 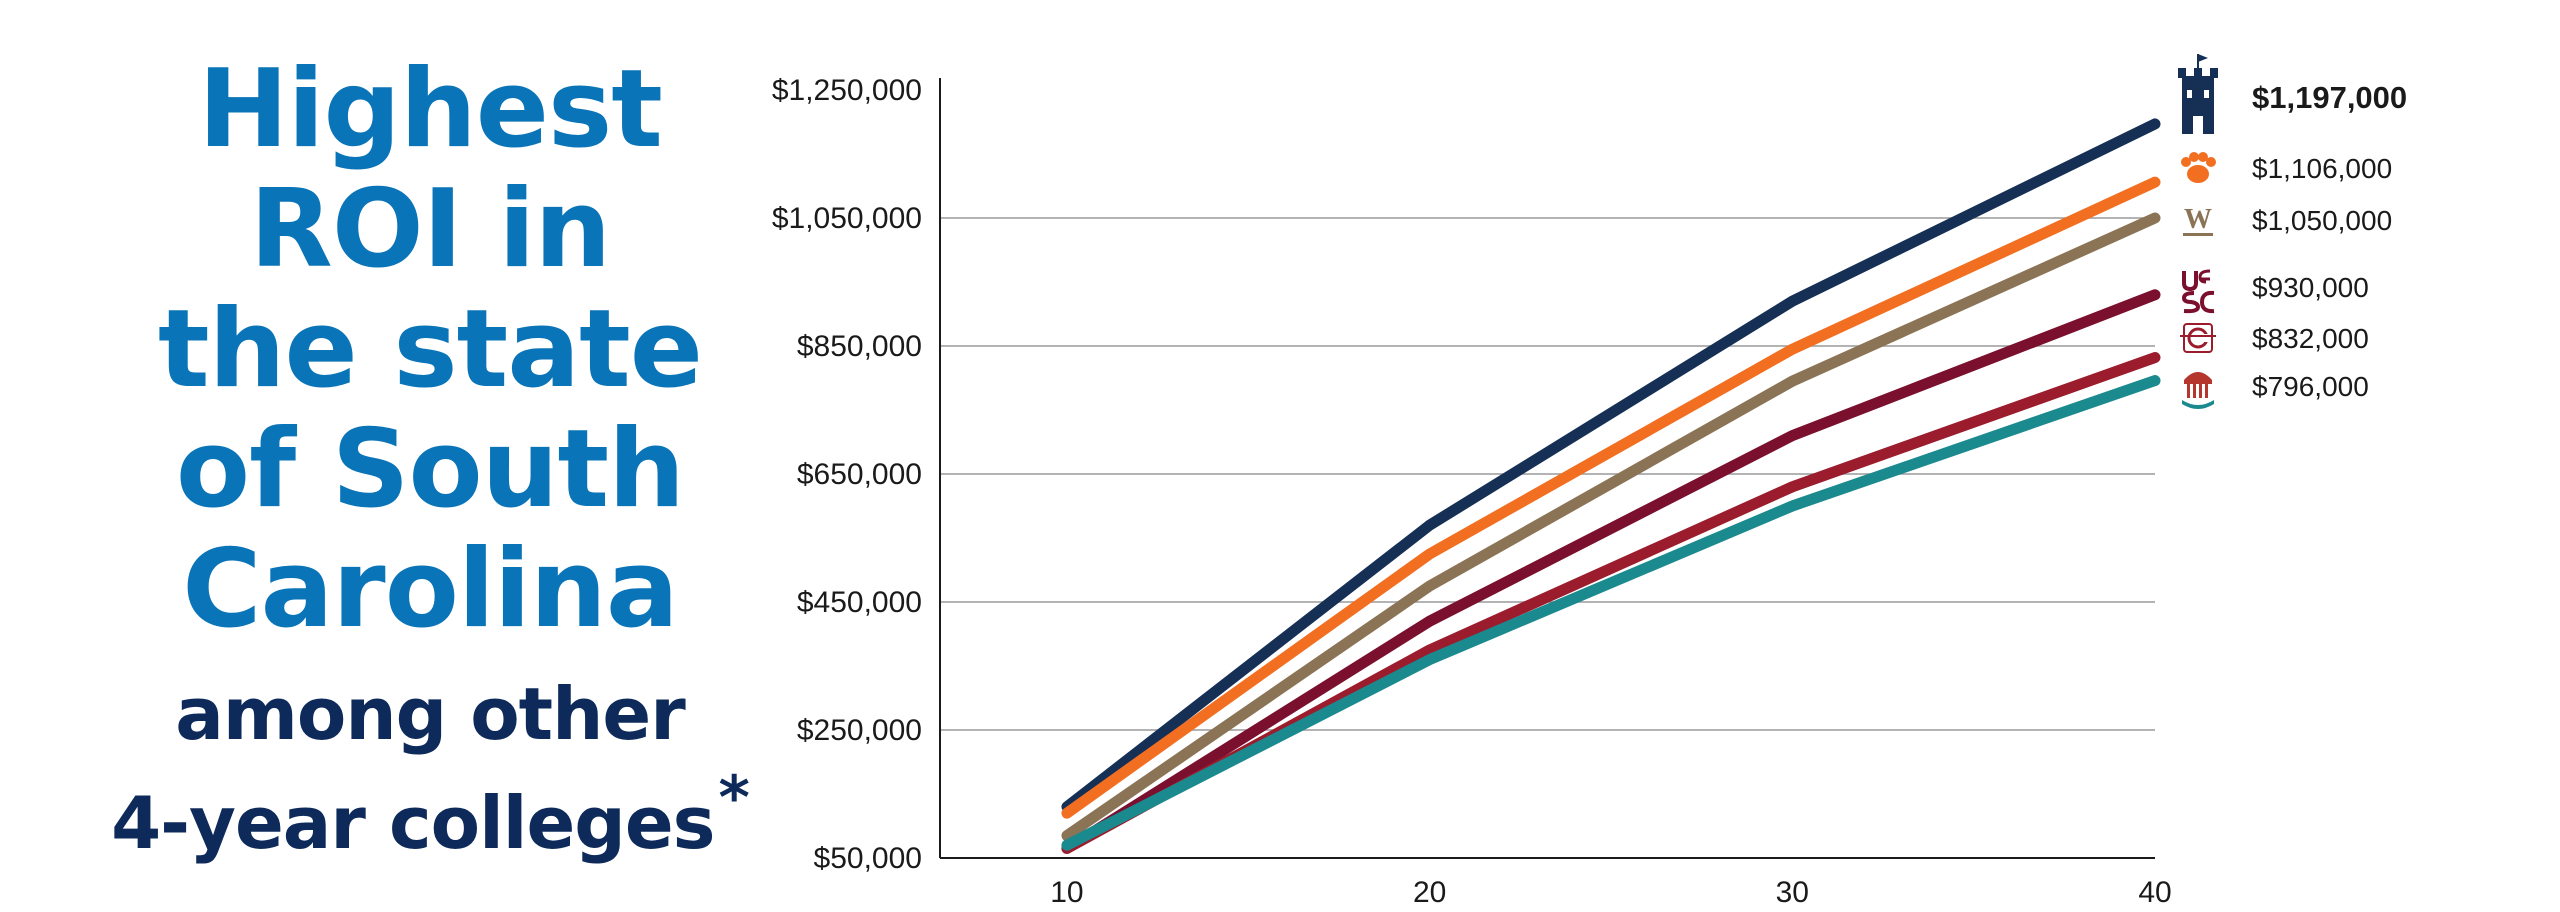 What do you see at coordinates (2310, 386) in the screenshot?
I see `legend-value-6: $796,000` at bounding box center [2310, 386].